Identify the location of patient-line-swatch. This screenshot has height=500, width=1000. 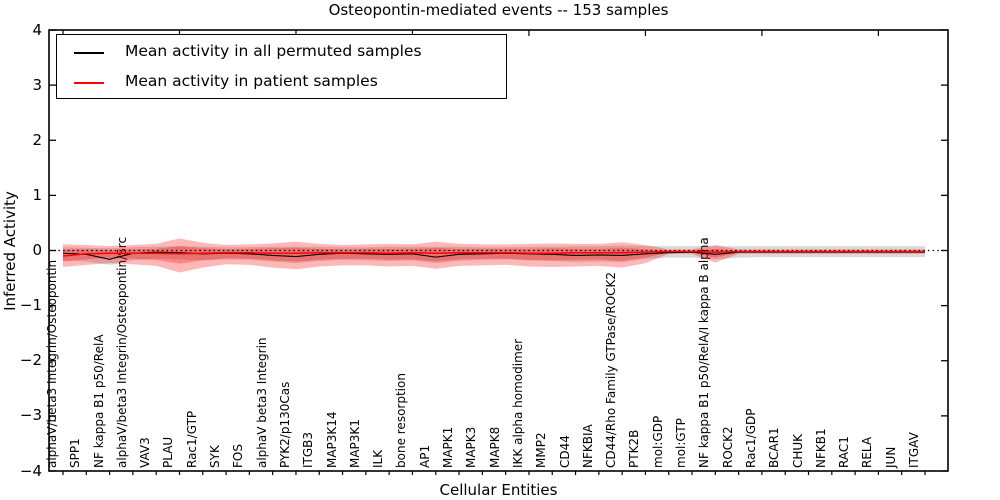
(89, 83).